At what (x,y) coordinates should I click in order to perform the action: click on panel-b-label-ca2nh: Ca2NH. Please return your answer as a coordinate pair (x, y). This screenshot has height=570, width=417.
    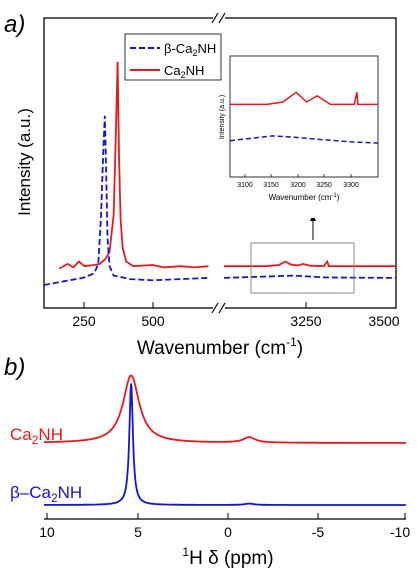
    Looking at the image, I should click on (36, 436).